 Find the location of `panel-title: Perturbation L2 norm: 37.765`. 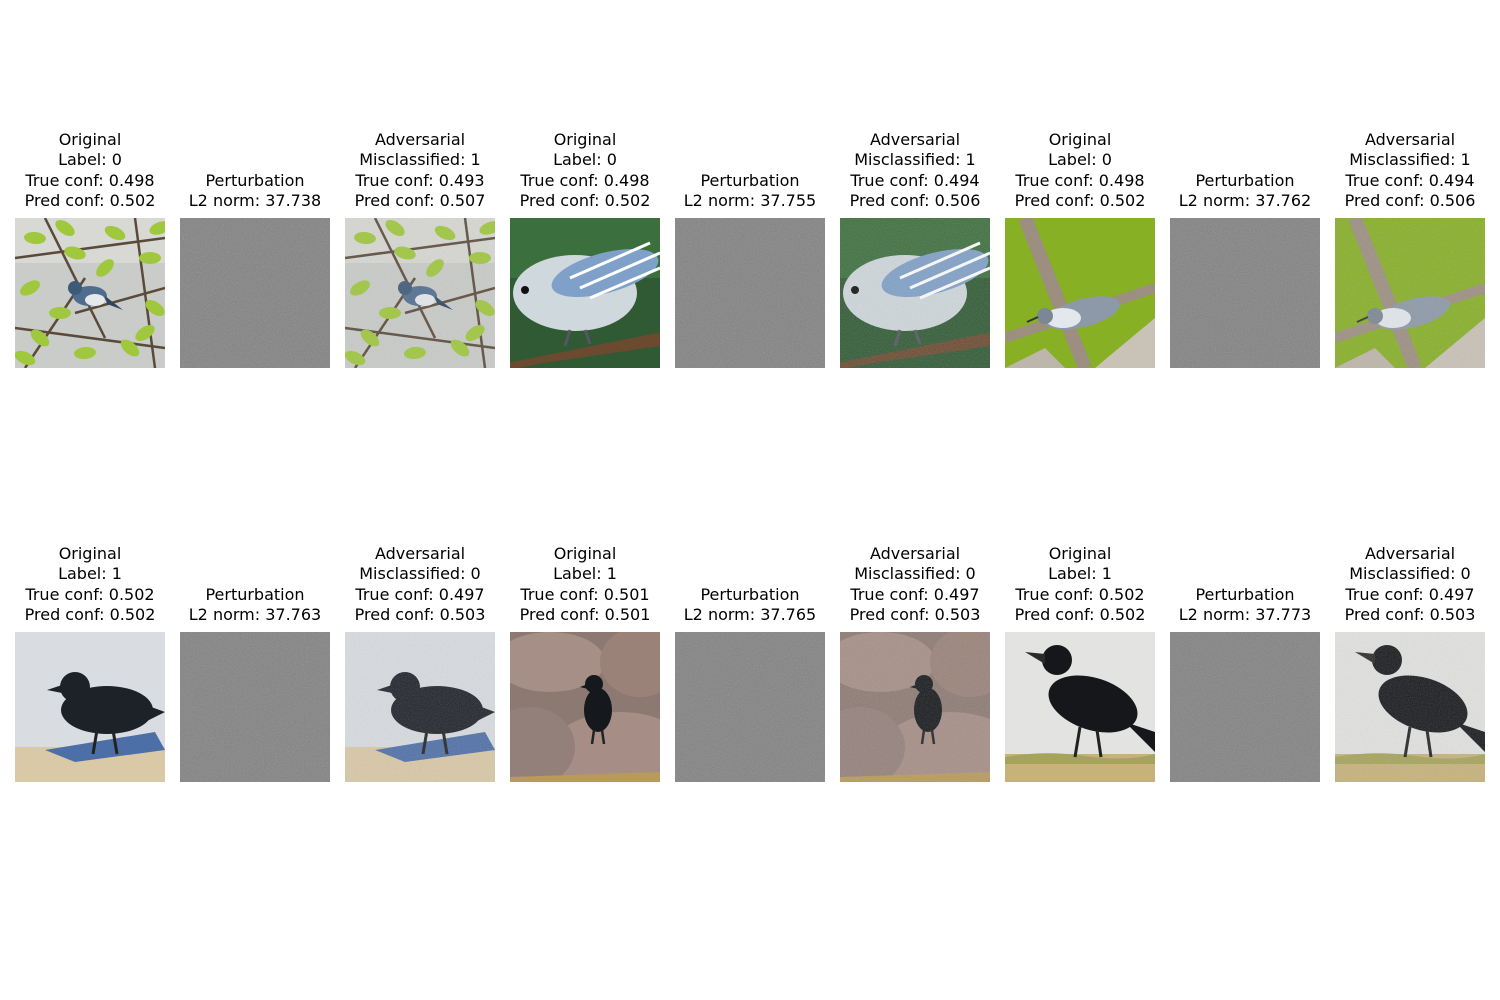

panel-title: Perturbation L2 norm: 37.765 is located at coordinates (750, 605).